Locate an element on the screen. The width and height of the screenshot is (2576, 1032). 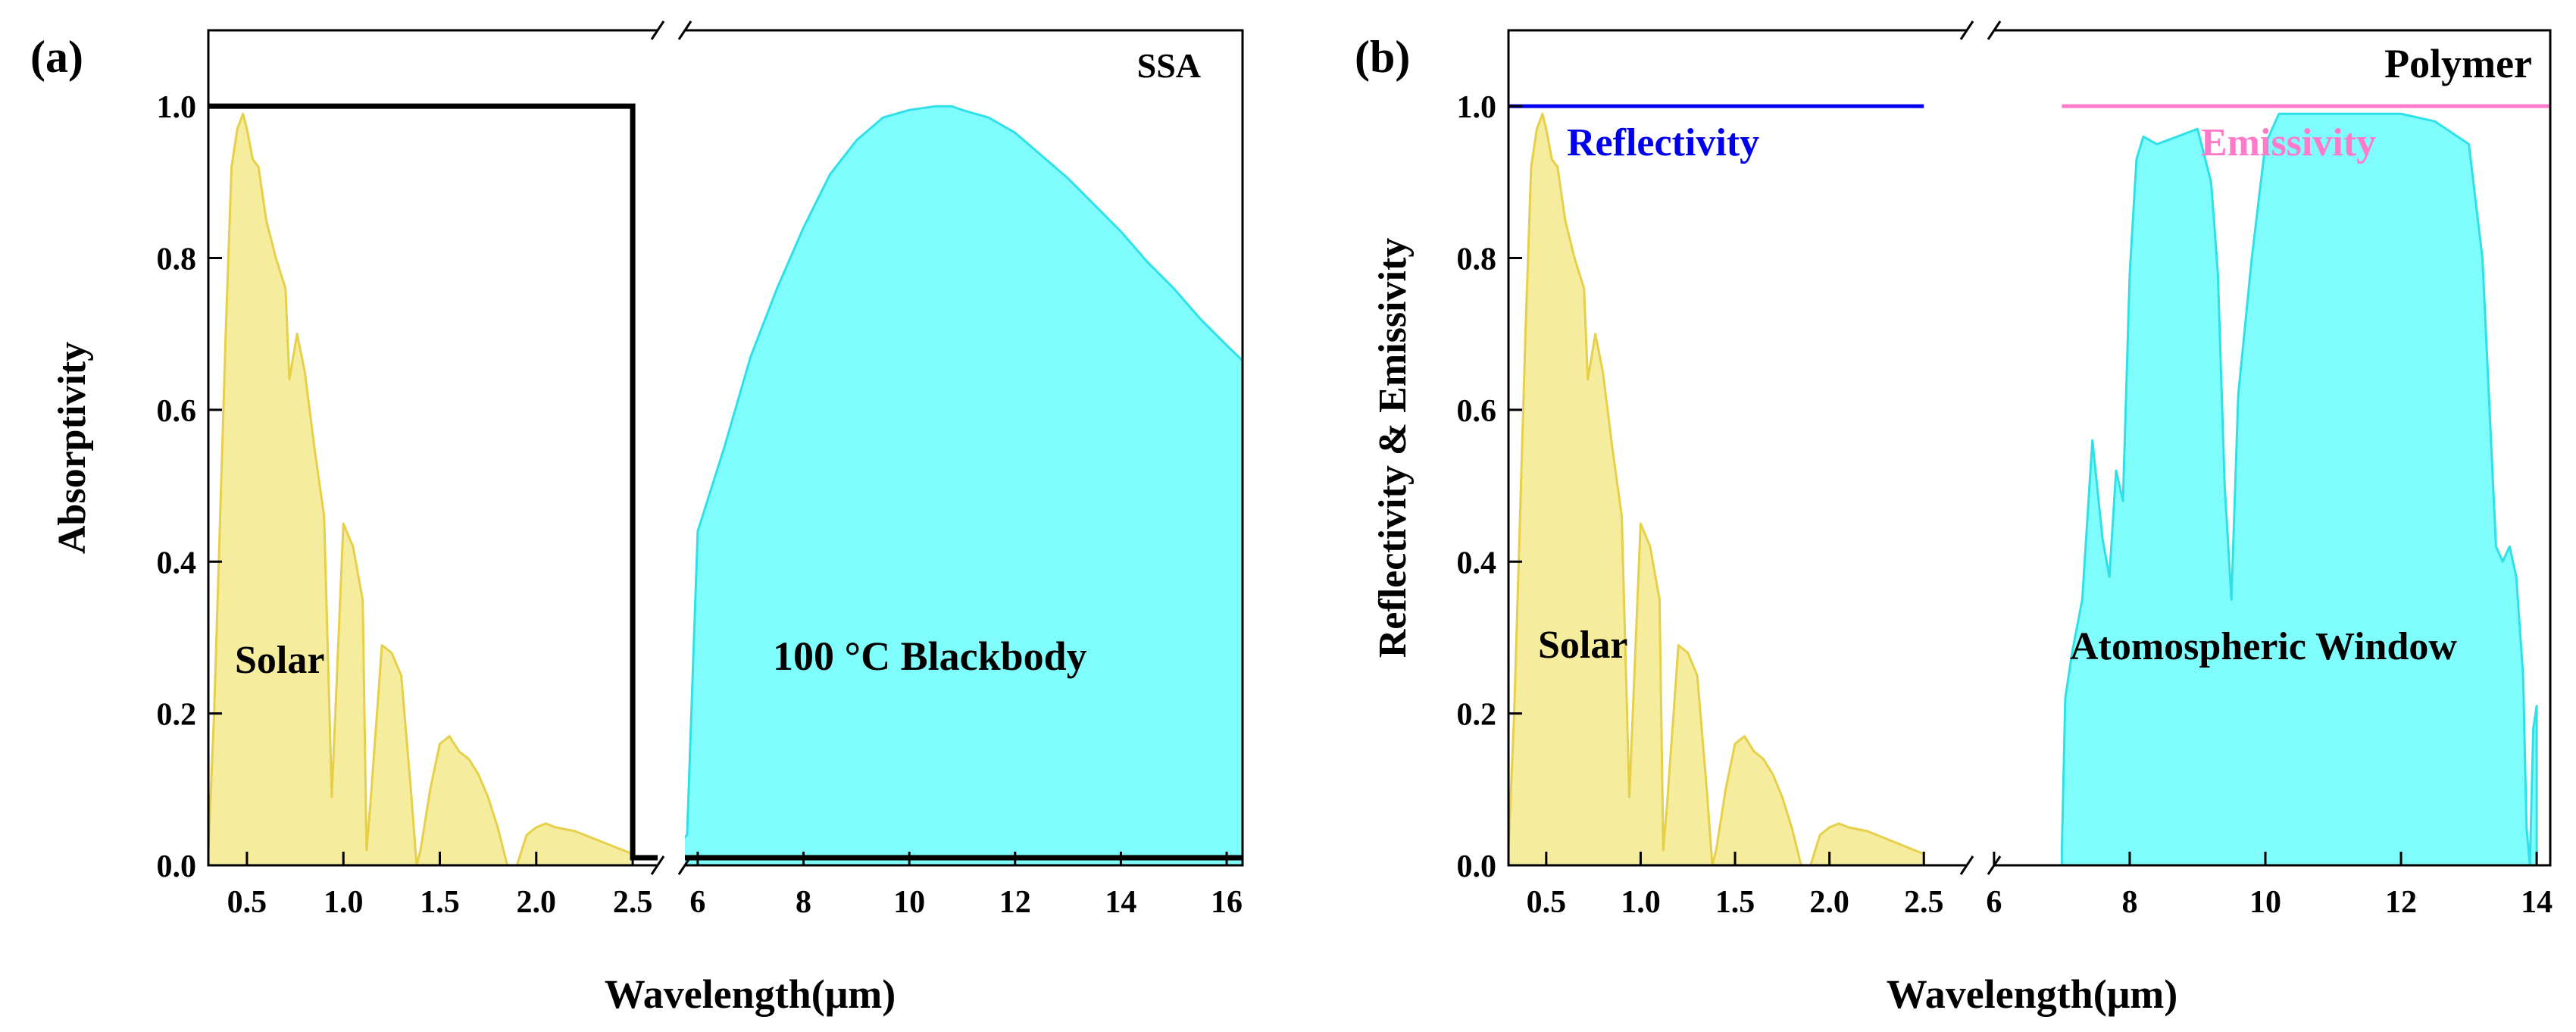
y-axis-label: Absorptivity is located at coordinates (73, 448).